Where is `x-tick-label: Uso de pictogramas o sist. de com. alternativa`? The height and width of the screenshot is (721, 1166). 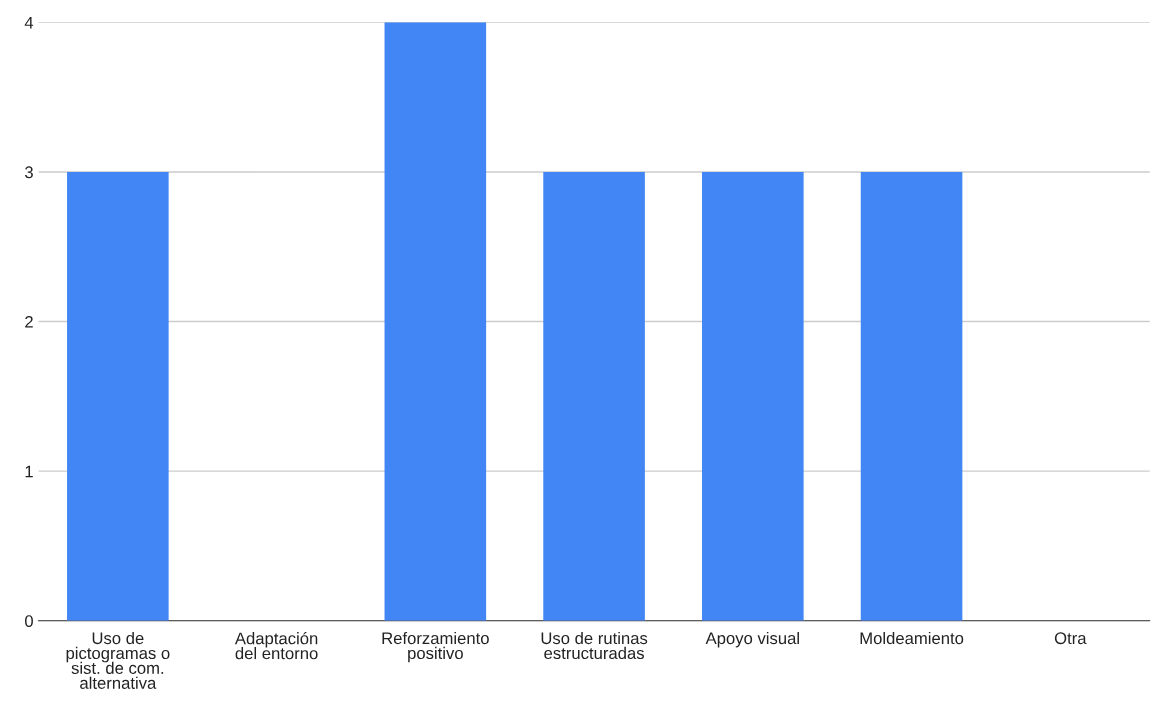
x-tick-label: Uso de pictogramas o sist. de com. alternativa is located at coordinates (118, 660).